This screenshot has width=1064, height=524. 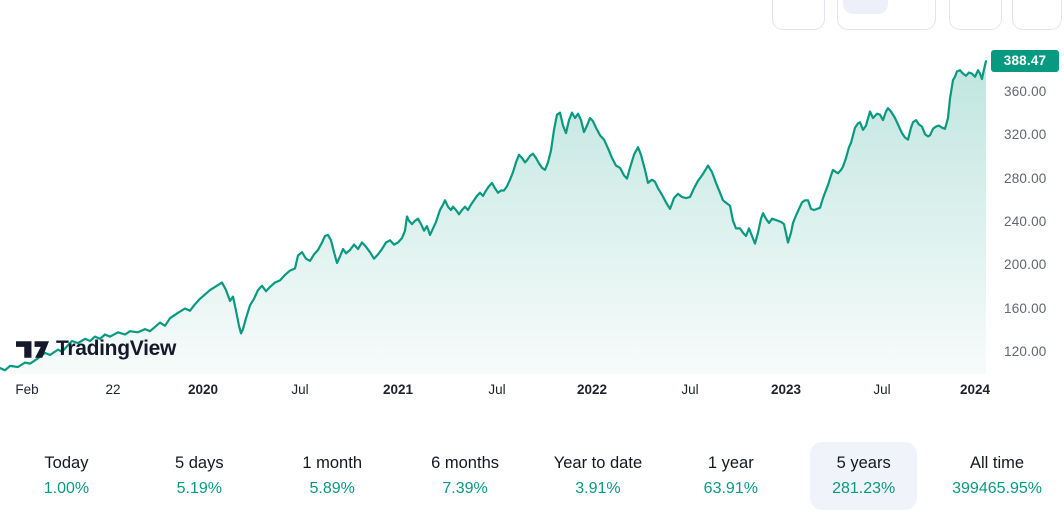 I want to click on period-tab-6-months: 6 months 7.39%, so click(x=465, y=476).